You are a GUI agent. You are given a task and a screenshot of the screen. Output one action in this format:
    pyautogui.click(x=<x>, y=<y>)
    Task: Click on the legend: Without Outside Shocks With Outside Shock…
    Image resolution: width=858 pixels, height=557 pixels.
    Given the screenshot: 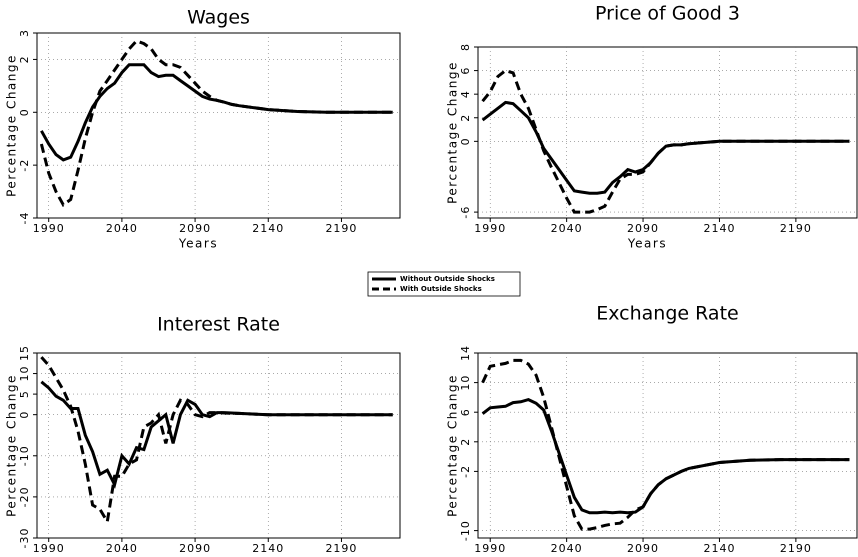 What is the action you would take?
    pyautogui.click(x=444, y=284)
    